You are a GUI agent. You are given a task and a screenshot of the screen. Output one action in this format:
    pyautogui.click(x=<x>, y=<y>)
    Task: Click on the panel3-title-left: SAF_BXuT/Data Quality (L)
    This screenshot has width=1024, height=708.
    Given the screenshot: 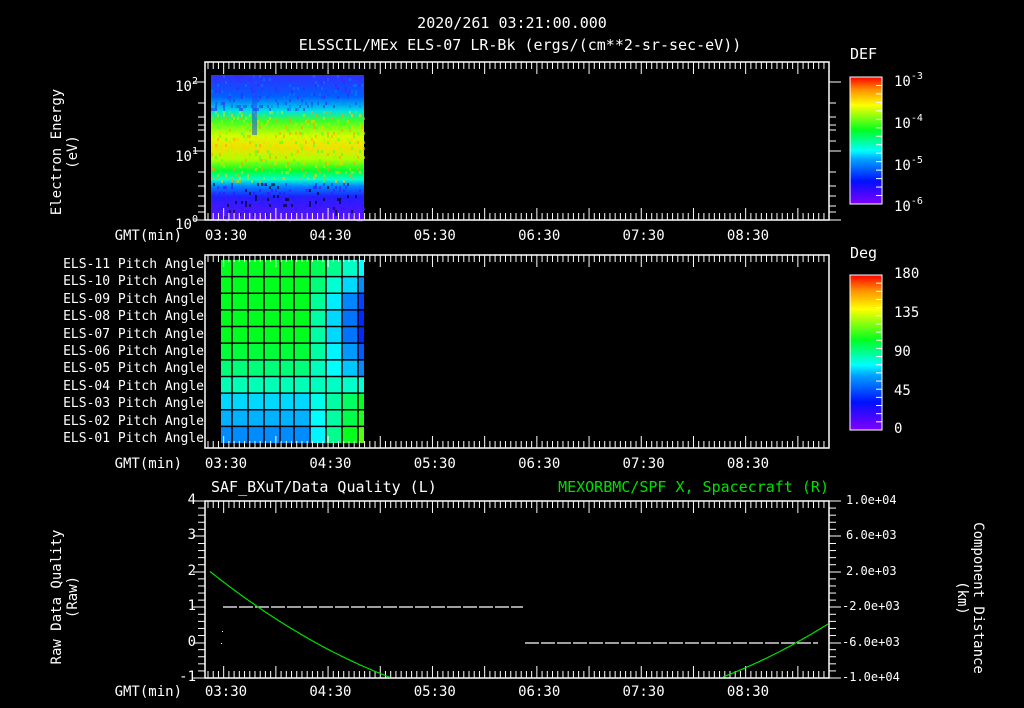 What is the action you would take?
    pyautogui.click(x=324, y=487)
    